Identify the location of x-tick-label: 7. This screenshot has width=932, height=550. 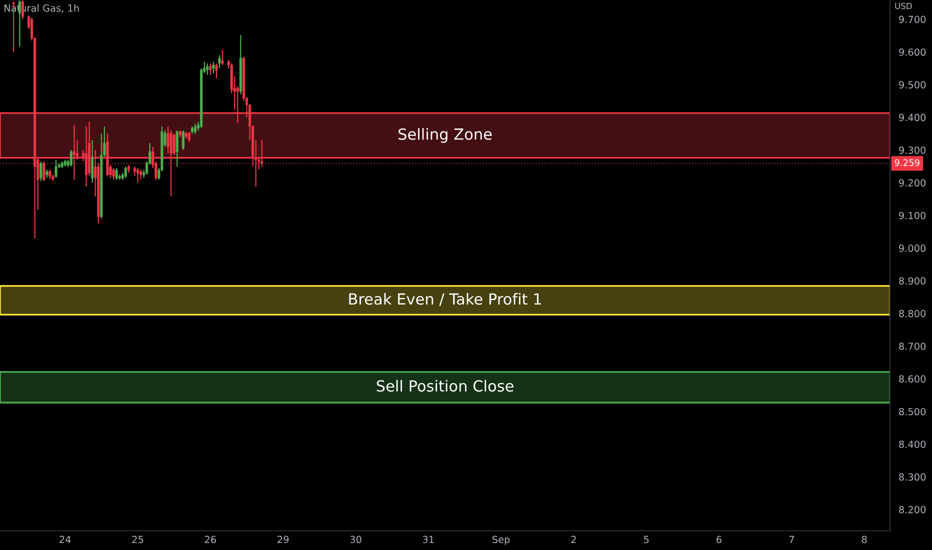
(791, 539).